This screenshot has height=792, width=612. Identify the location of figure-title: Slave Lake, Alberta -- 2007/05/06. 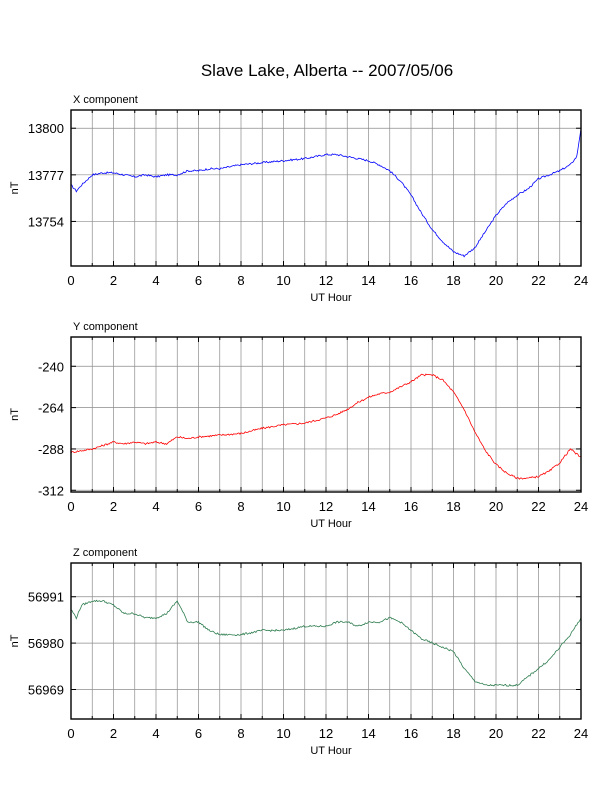
(327, 70).